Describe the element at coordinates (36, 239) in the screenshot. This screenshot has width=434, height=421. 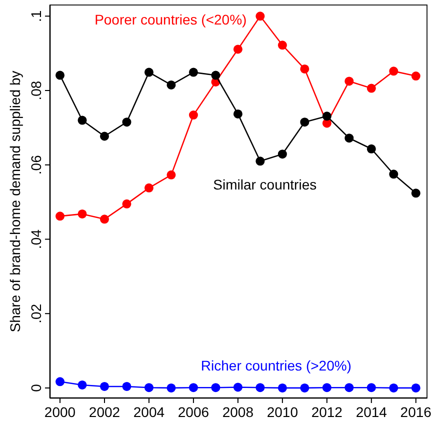
I see `y-tick-label: .04` at that location.